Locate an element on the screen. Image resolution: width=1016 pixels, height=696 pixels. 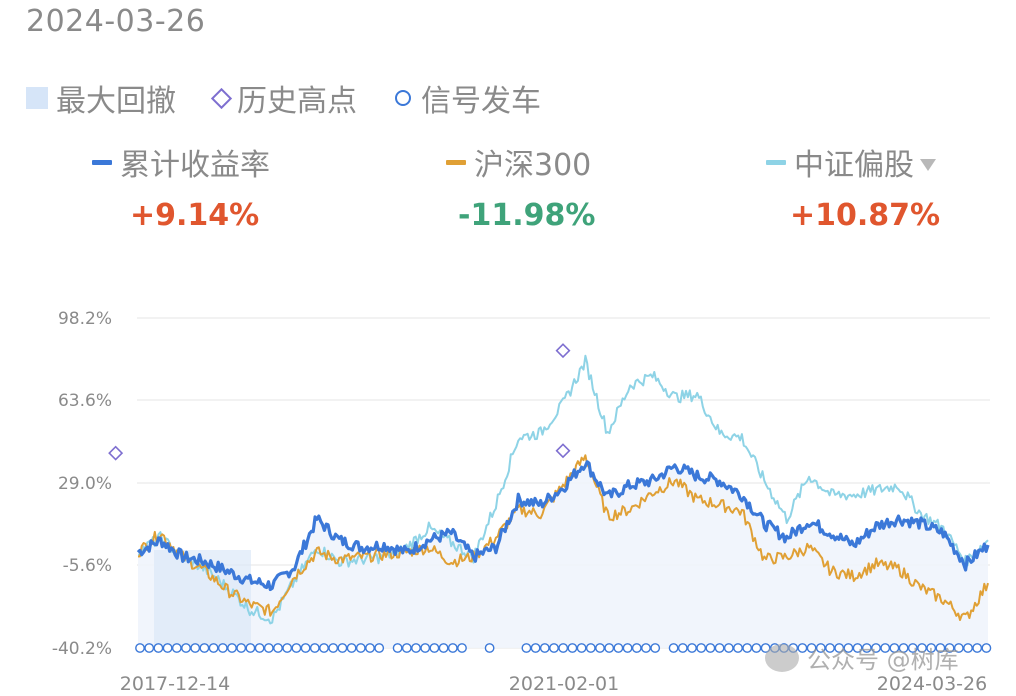
series-legend-equity-fund: 中证偏股 +10.87% is located at coordinates (853, 186).